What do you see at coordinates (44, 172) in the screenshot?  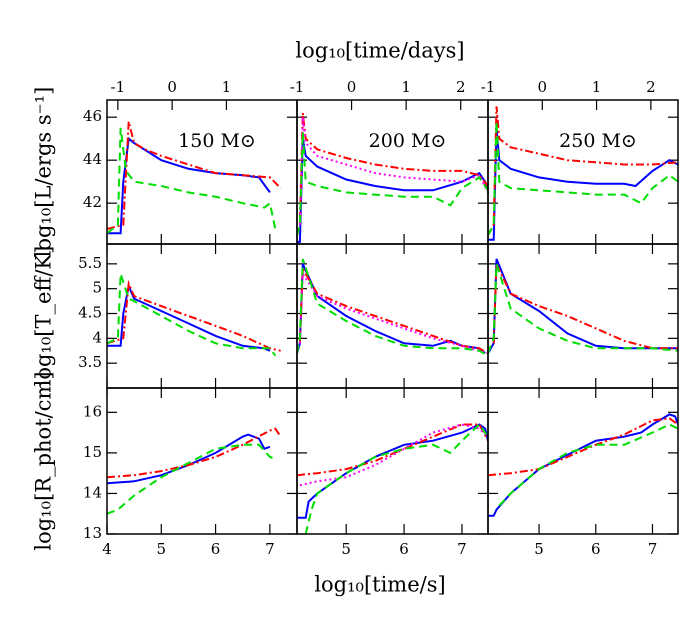 I see `y-axis-title: log₁₀[L/ergs s⁻¹]` at bounding box center [44, 172].